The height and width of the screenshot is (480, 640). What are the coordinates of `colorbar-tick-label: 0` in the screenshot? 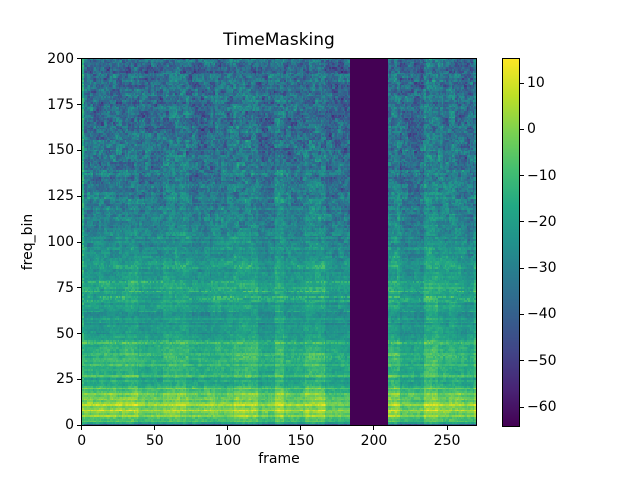 It's located at (531, 129).